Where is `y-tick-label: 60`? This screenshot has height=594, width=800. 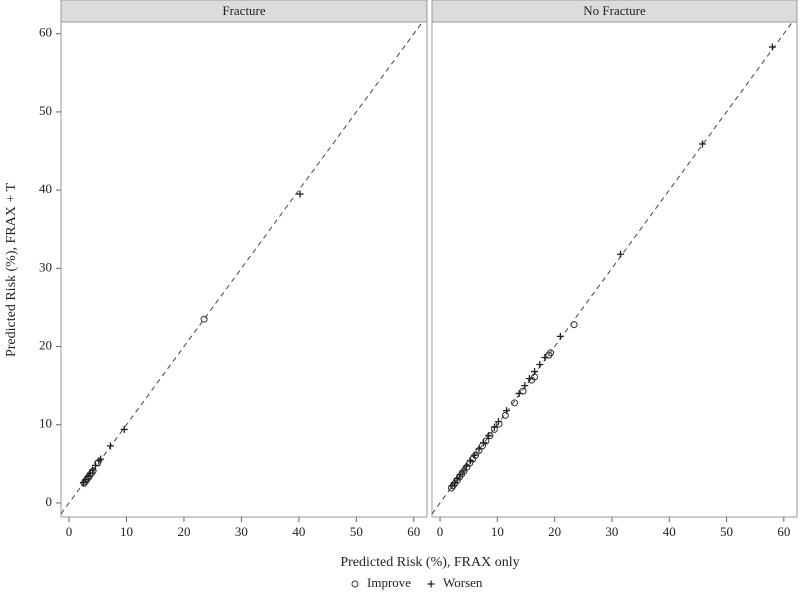
y-tick-label: 60 is located at coordinates (45, 32).